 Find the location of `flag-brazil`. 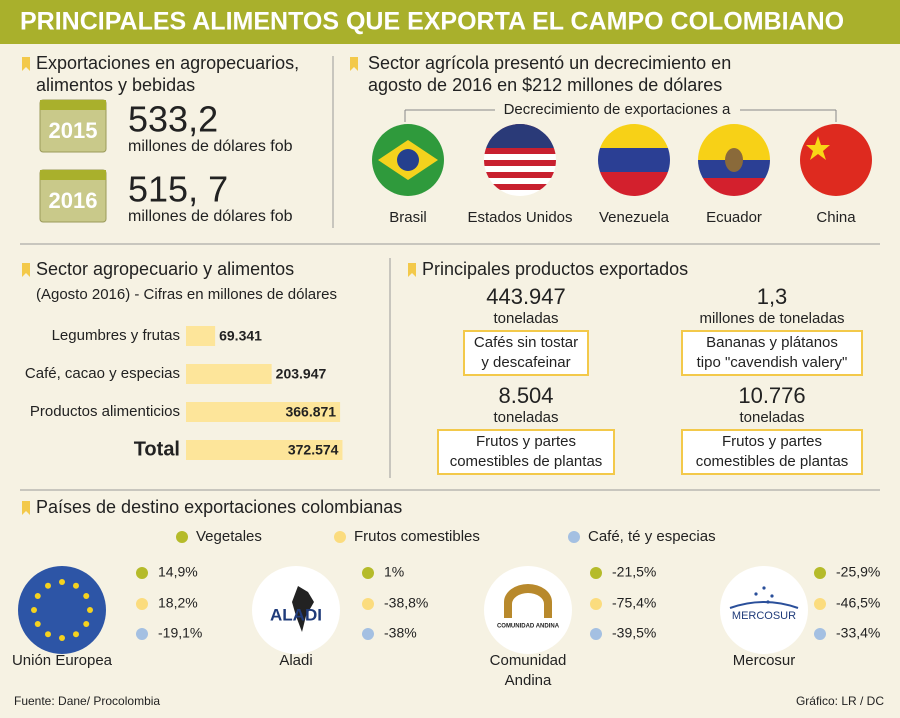

flag-brazil is located at coordinates (408, 160).